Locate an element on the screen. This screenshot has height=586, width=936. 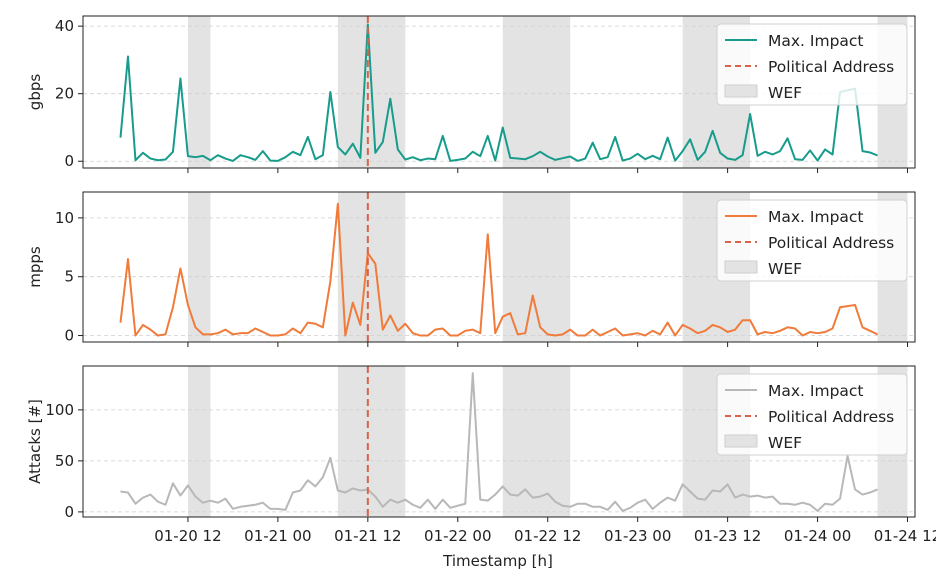
y-tick-label: 5 is located at coordinates (69, 277).